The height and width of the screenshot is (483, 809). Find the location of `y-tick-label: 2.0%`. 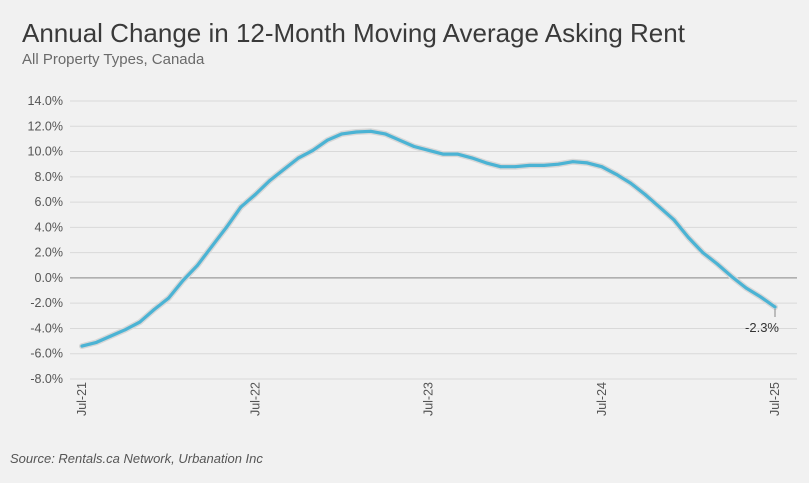

y-tick-label: 2.0% is located at coordinates (49, 253).